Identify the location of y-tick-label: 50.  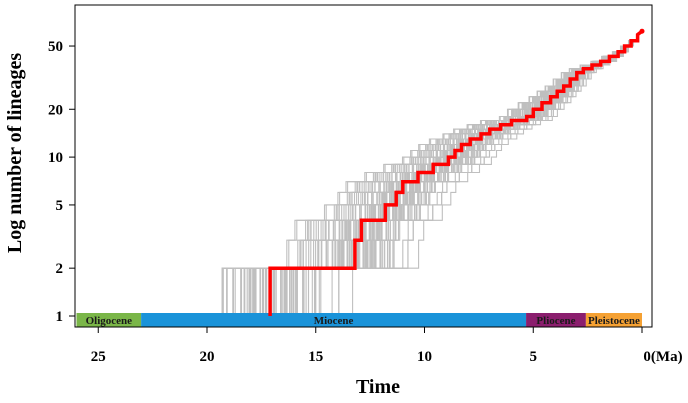
(55, 47).